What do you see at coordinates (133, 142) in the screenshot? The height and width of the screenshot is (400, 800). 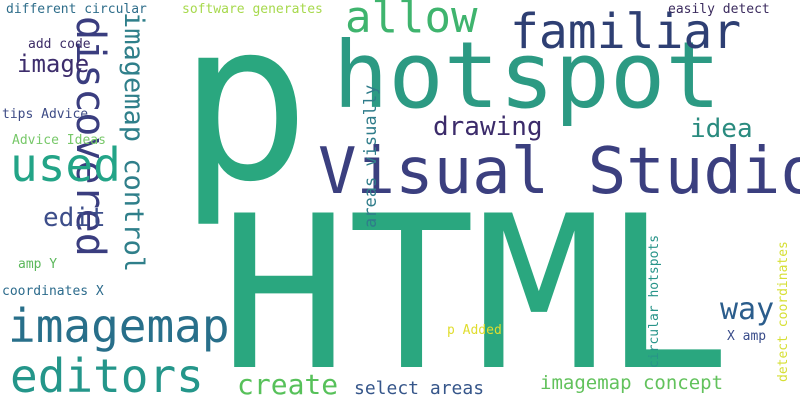 I see `word-imagemap-control: imagemap control` at bounding box center [133, 142].